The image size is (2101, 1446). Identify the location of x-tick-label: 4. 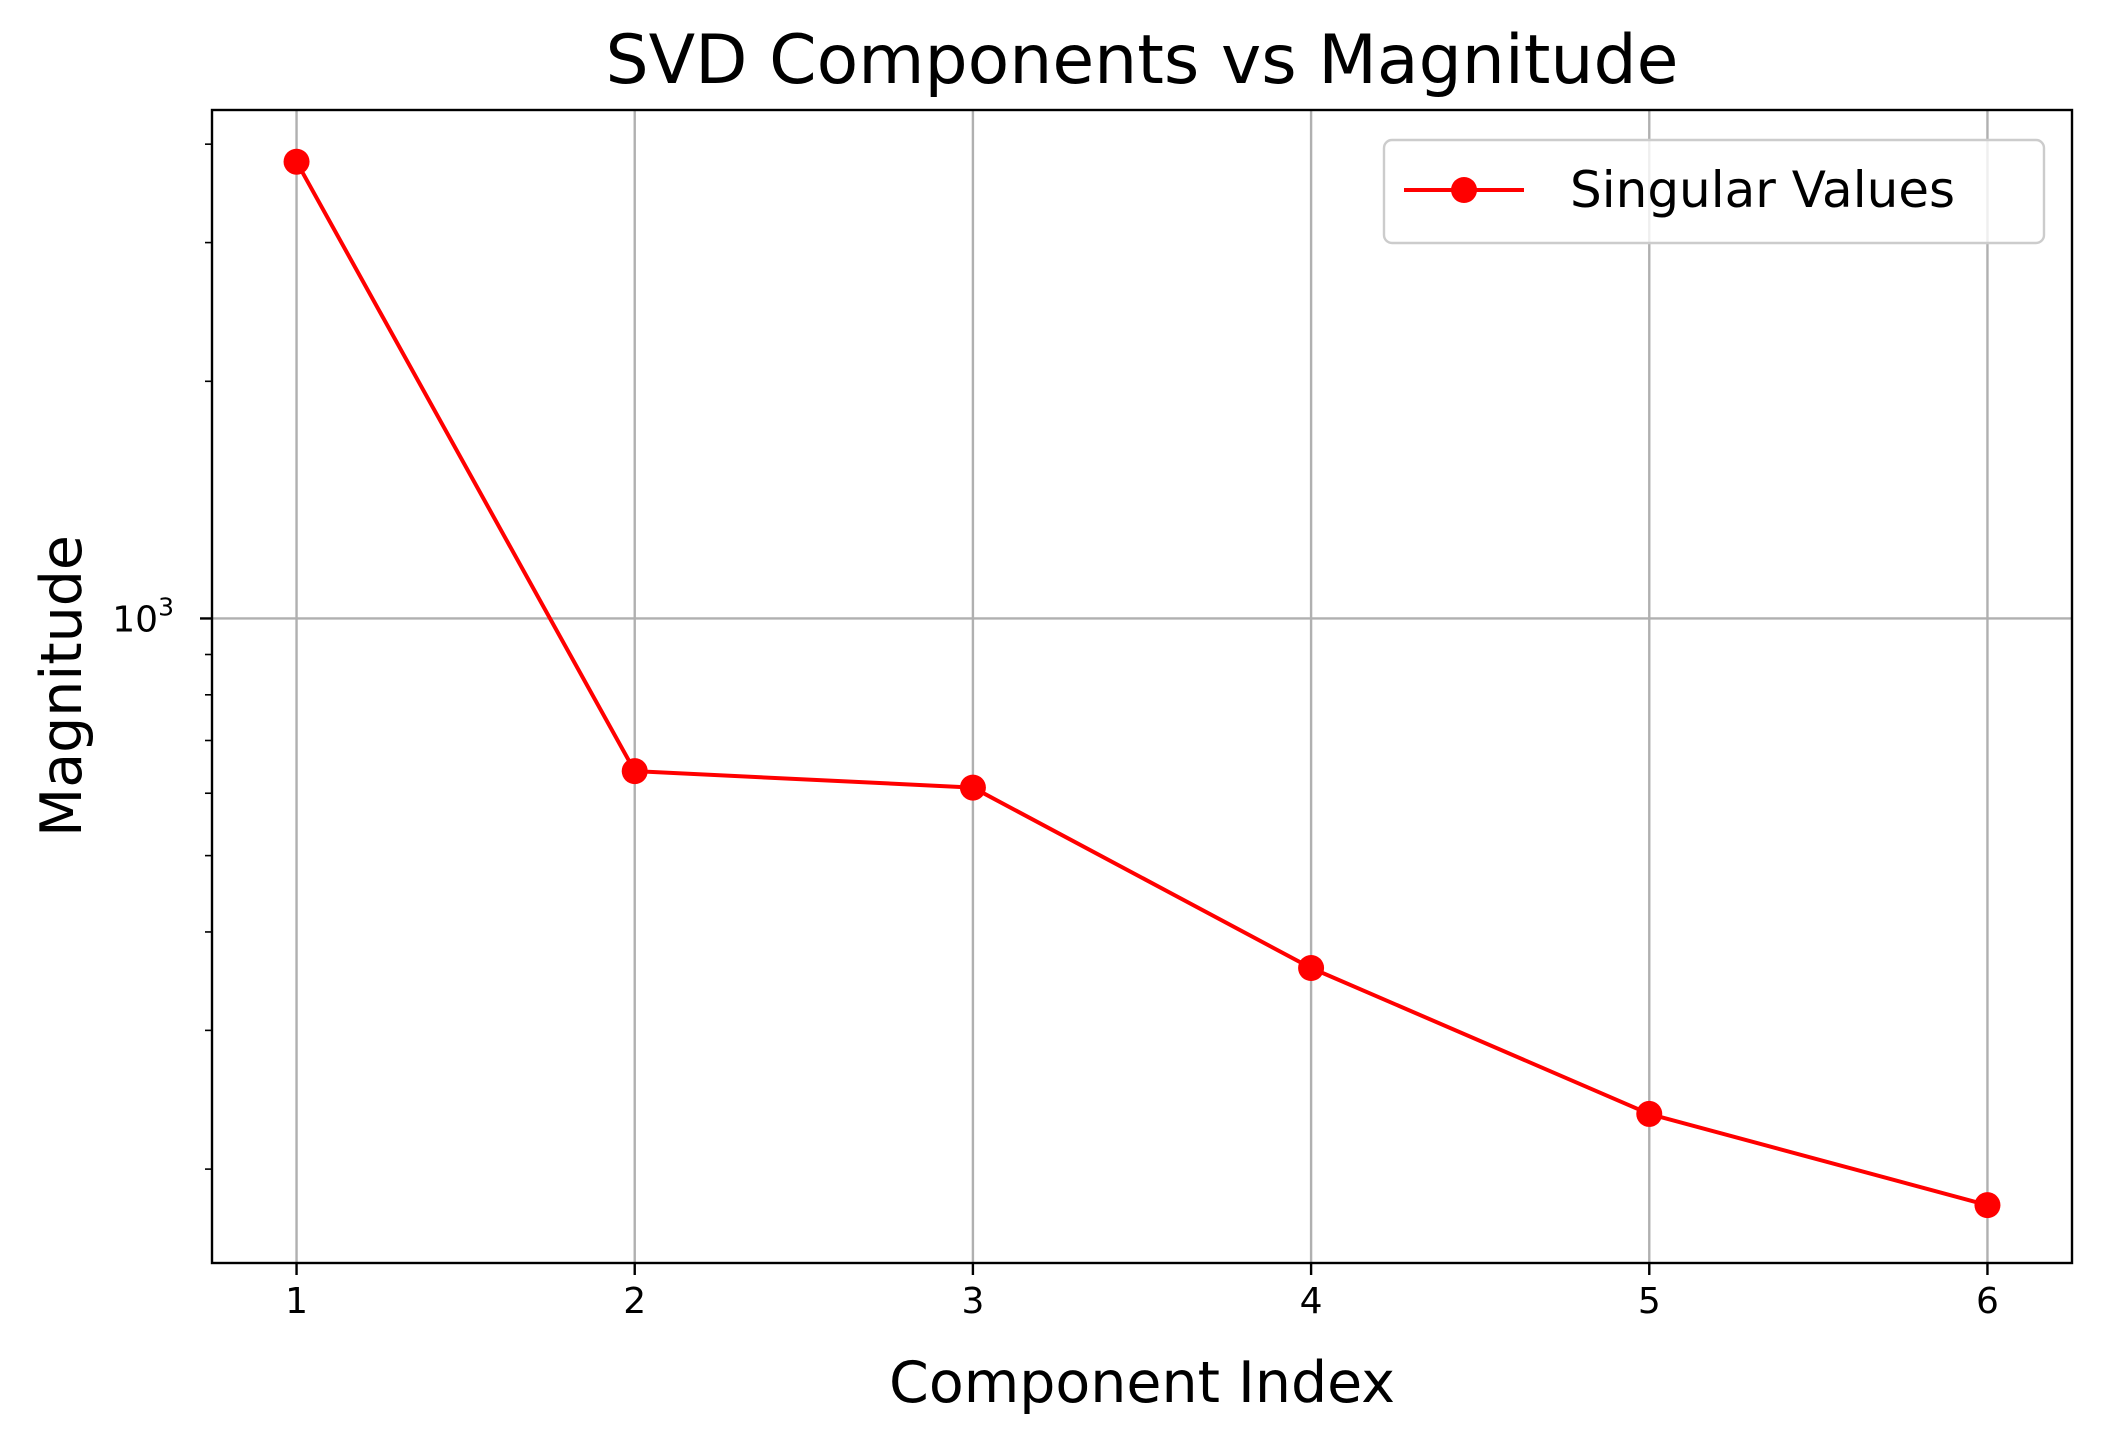
(1311, 1301).